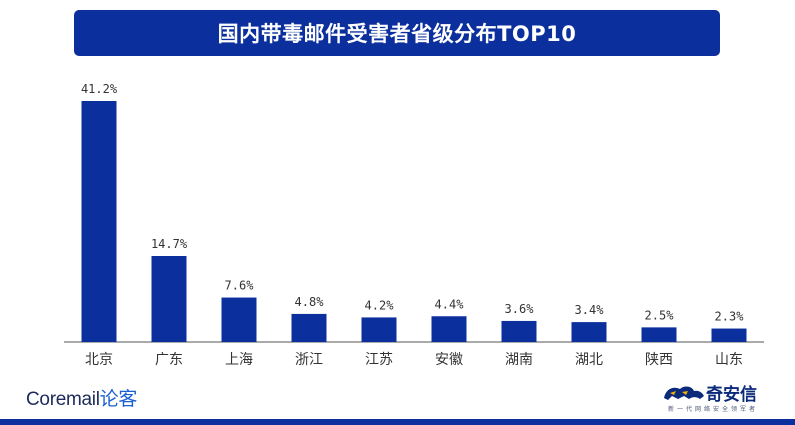 Image resolution: width=795 pixels, height=425 pixels. What do you see at coordinates (239, 360) in the screenshot?
I see `x-tick-label: 上海` at bounding box center [239, 360].